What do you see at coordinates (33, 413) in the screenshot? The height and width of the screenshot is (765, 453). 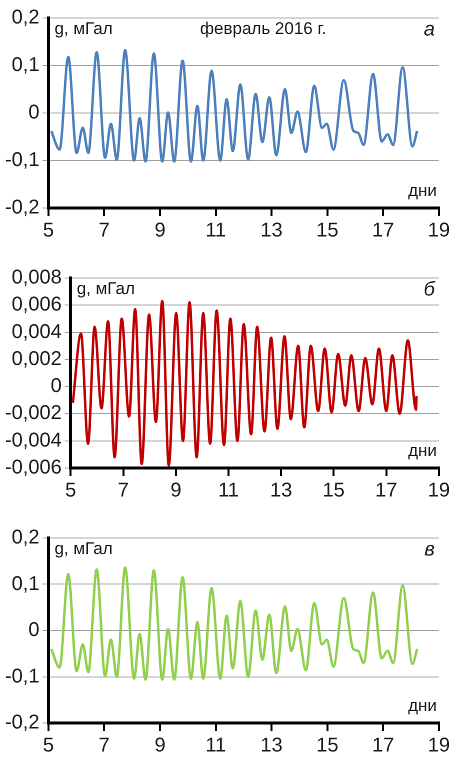 I see `y-tick-label: -0,002` at bounding box center [33, 413].